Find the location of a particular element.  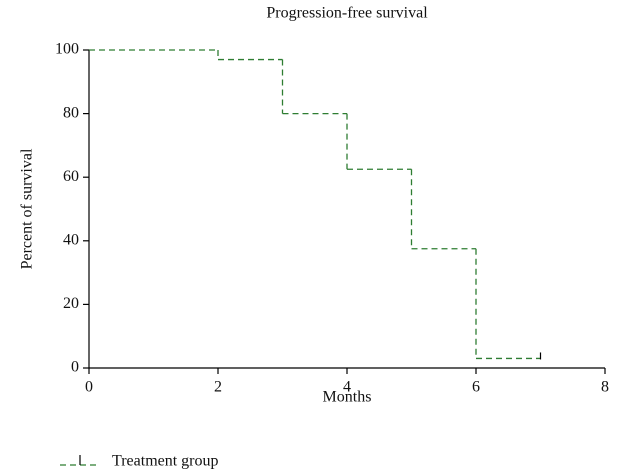

x-tick-label: 2 is located at coordinates (218, 387).